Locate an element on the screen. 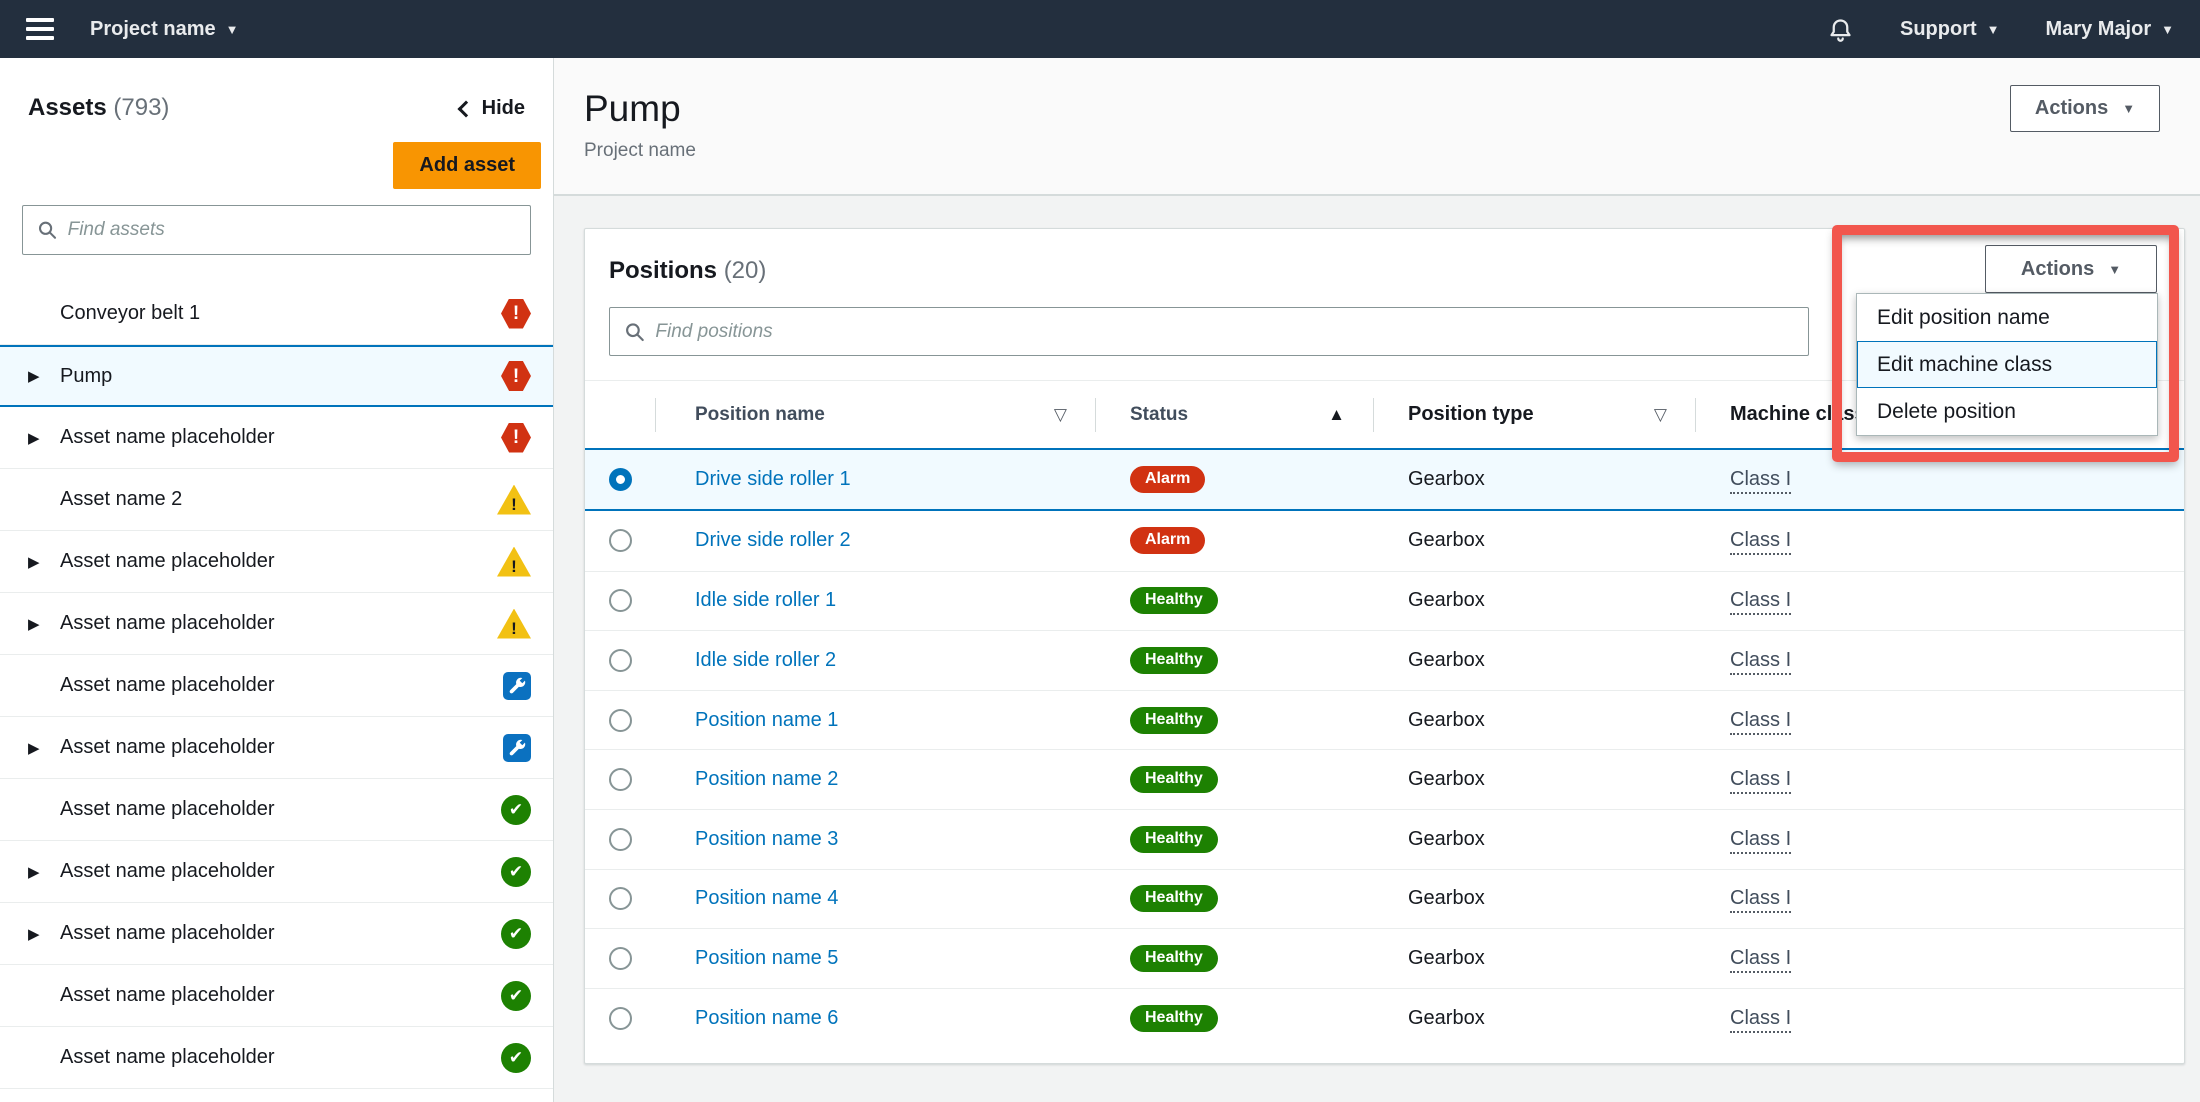 The image size is (2200, 1102). hamburger-menu-icon is located at coordinates (40, 29).